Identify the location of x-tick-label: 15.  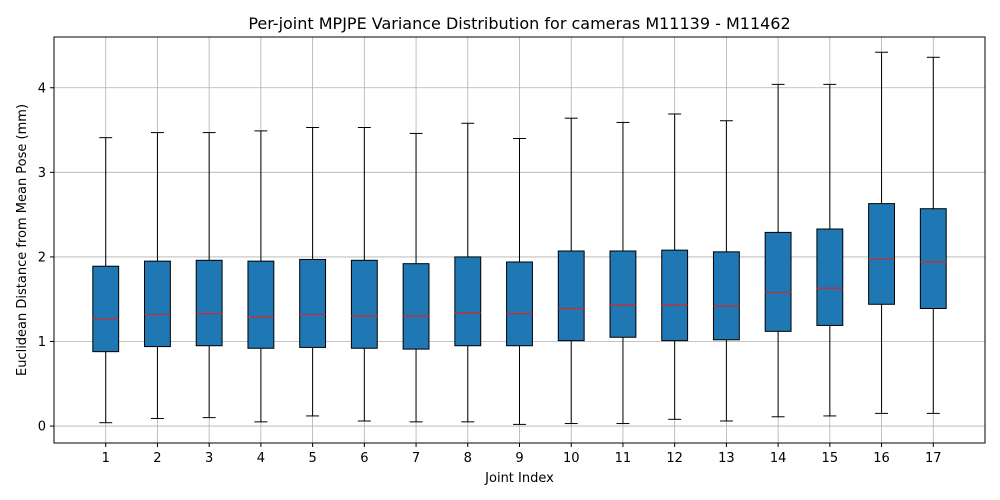
(830, 458).